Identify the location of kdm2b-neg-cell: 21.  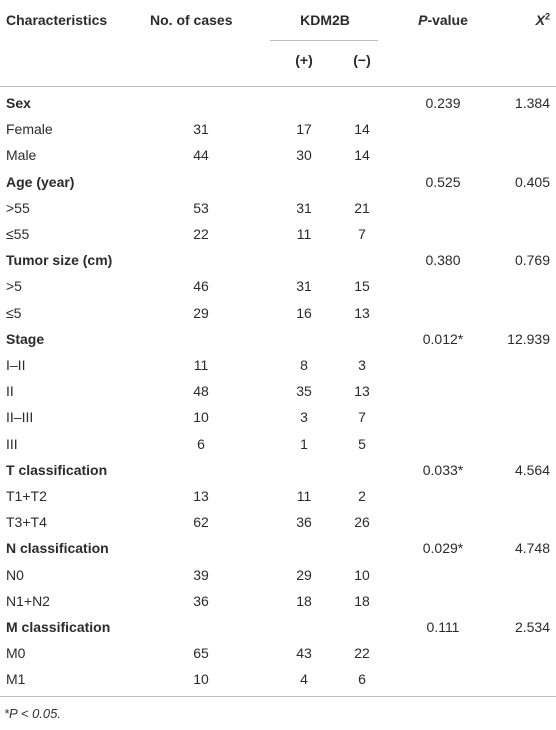
(362, 207).